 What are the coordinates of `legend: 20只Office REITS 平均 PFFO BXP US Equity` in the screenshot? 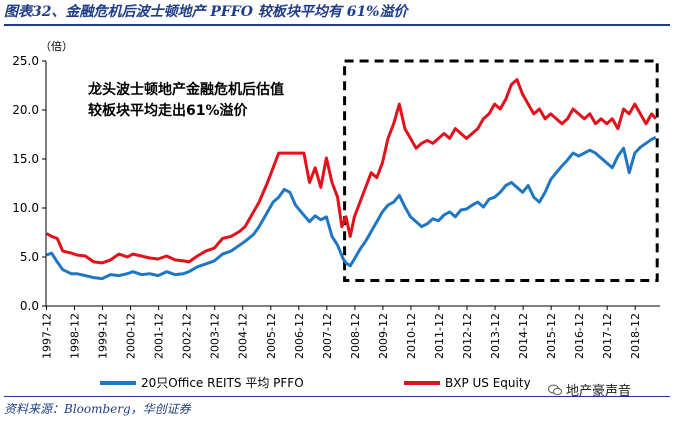 It's located at (315, 383).